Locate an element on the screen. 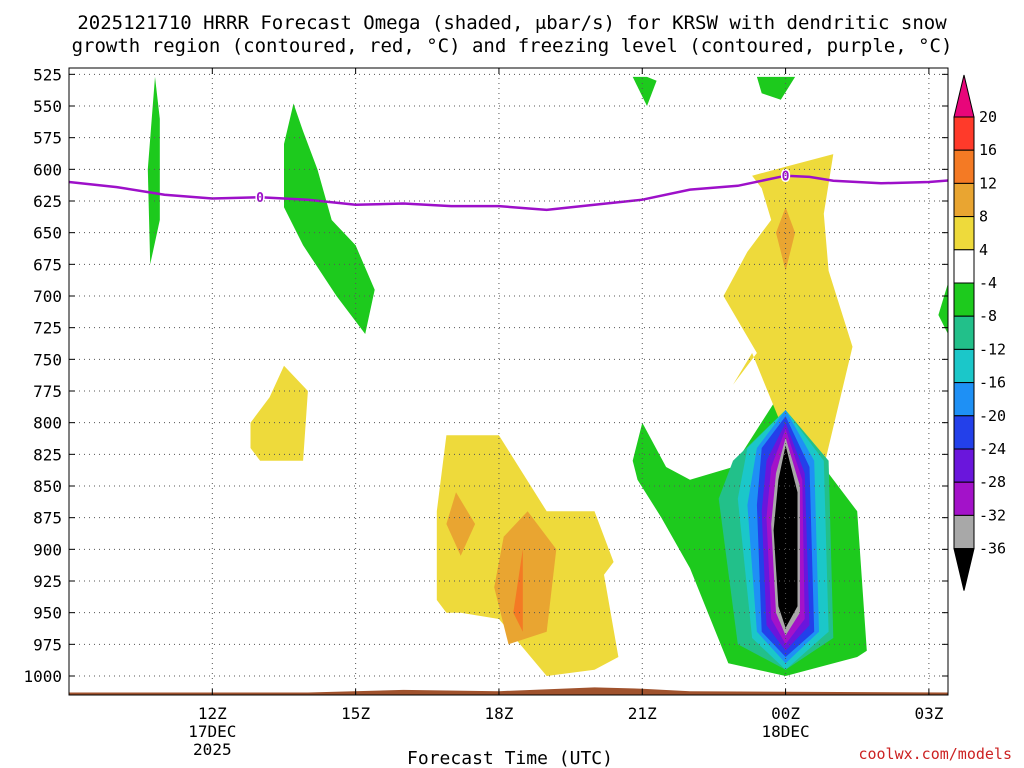  colorbar-bottom-arrow is located at coordinates (964, 569).